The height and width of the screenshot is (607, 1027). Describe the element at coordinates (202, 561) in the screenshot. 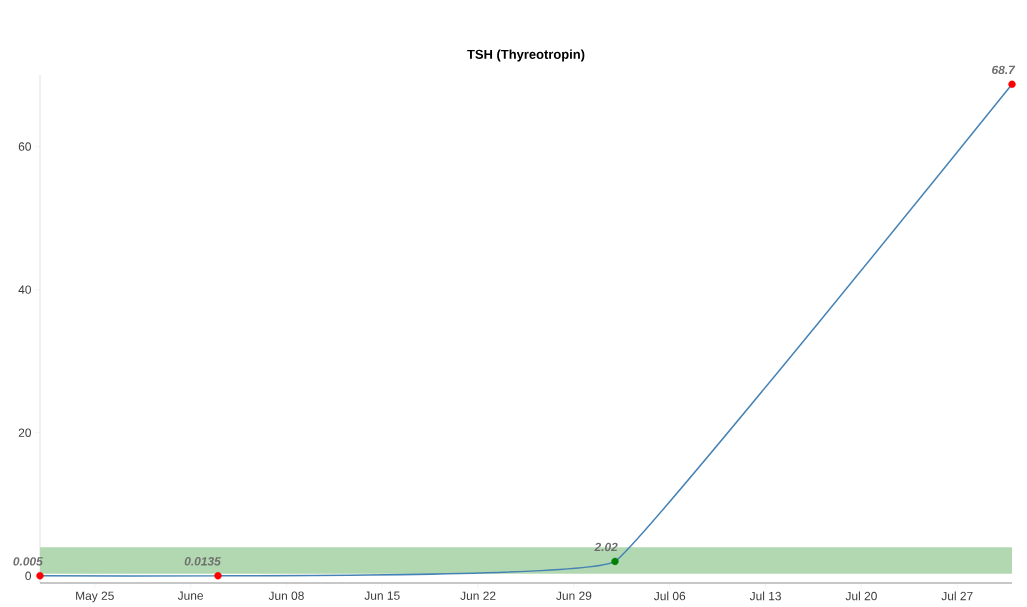

I see `data-label: 0.0135` at that location.